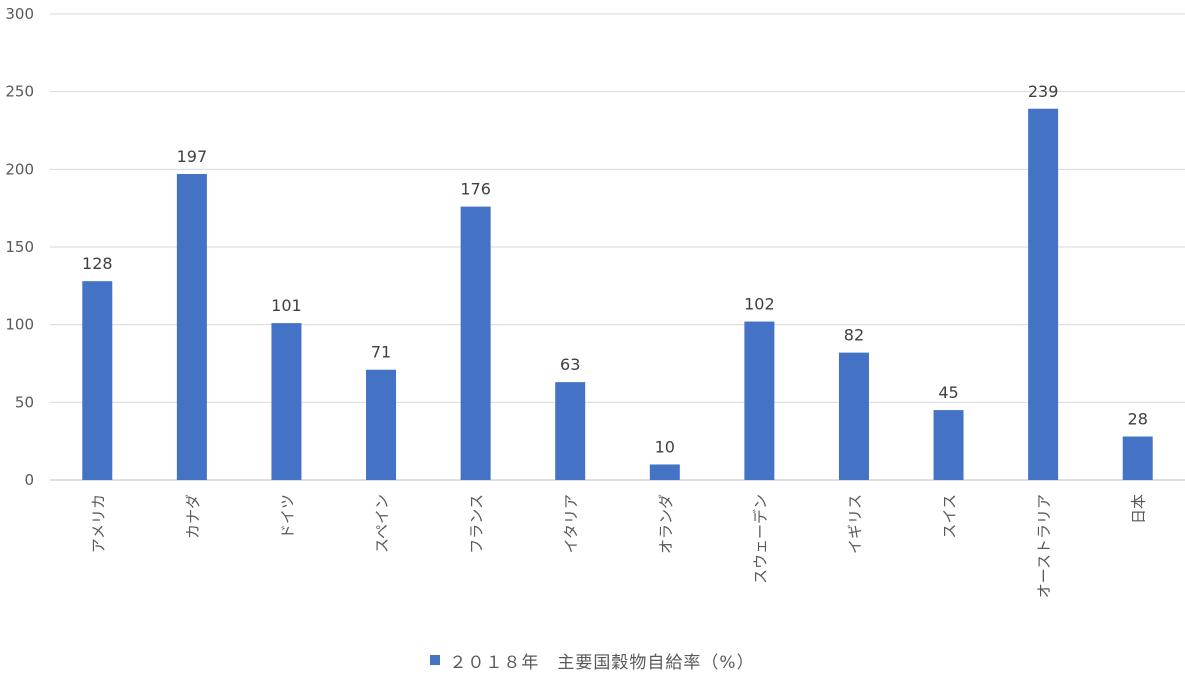  What do you see at coordinates (287, 516) in the screenshot?
I see `category-label: ドイツ` at bounding box center [287, 516].